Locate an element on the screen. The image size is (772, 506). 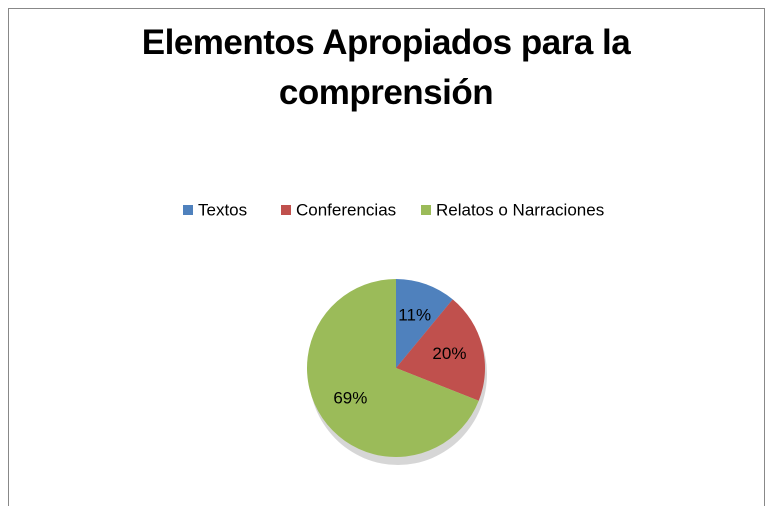
legend-label: Relatos o Narraciones is located at coordinates (520, 209).